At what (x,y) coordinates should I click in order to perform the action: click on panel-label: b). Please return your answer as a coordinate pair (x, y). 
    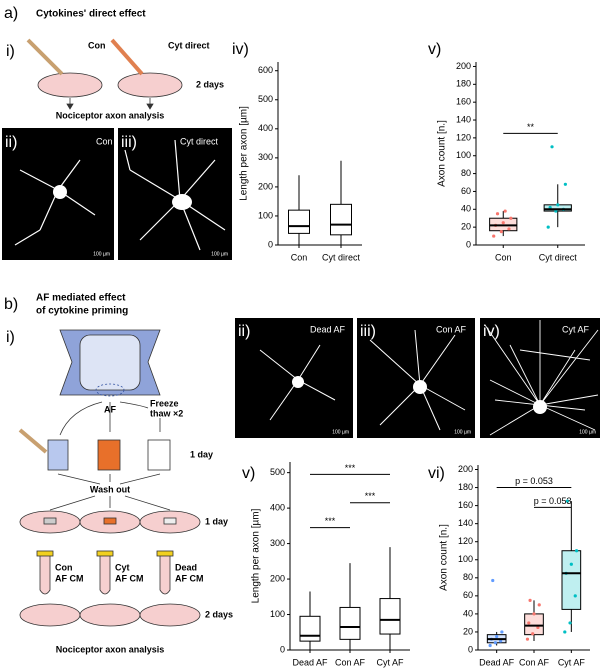
    Looking at the image, I should click on (11, 304).